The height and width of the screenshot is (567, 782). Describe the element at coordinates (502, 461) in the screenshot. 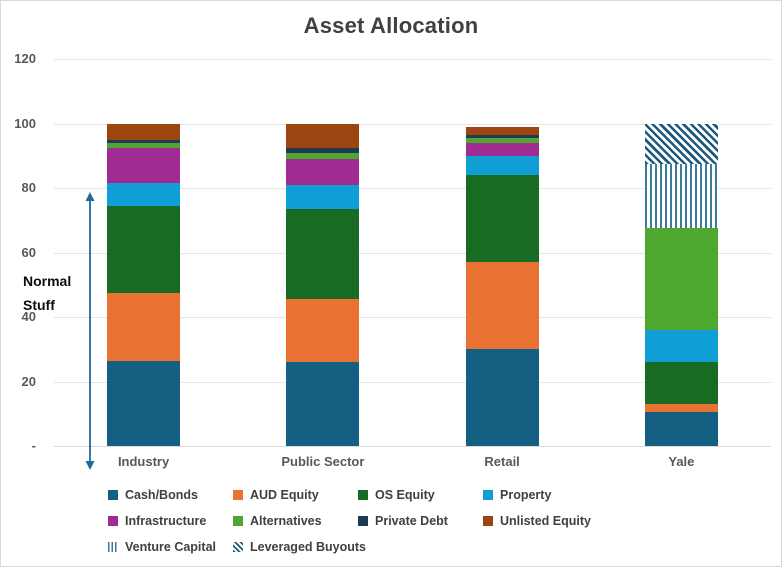

I see `category-label: Retail` at that location.